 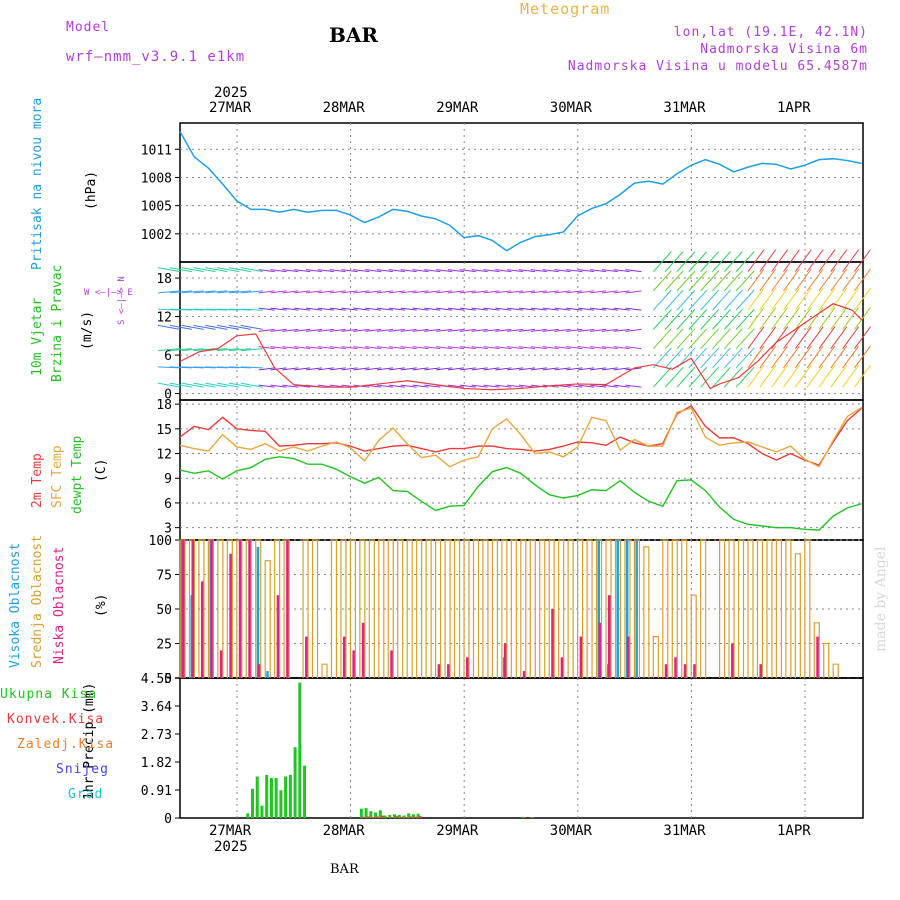 What do you see at coordinates (617, 609) in the screenshot?
I see `high-cloud-bar` at bounding box center [617, 609].